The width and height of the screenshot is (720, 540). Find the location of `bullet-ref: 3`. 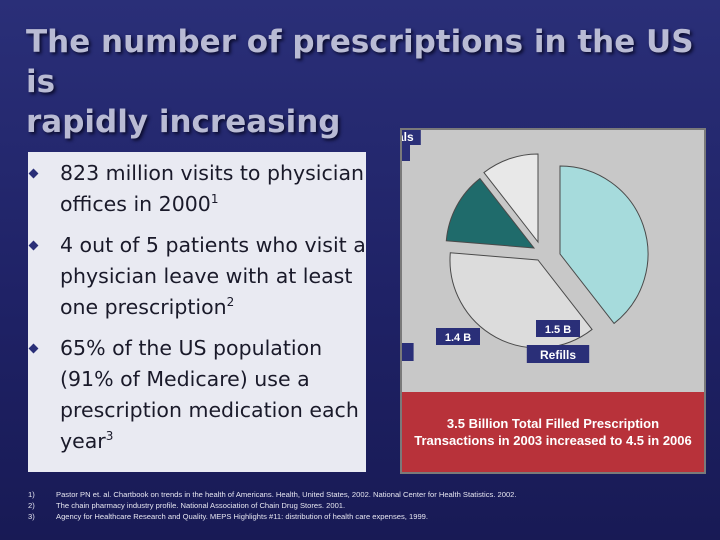

bullet-ref: 3 is located at coordinates (109, 436).